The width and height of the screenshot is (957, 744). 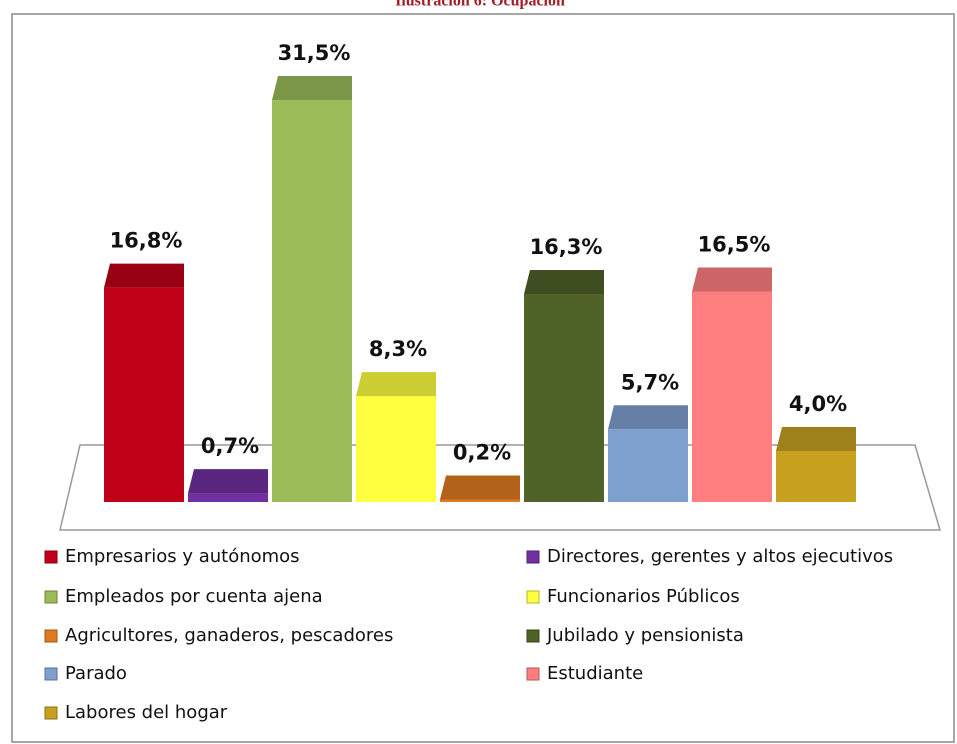 What do you see at coordinates (229, 635) in the screenshot?
I see `legend-label: Agricultores, ganaderos, pescadores` at bounding box center [229, 635].